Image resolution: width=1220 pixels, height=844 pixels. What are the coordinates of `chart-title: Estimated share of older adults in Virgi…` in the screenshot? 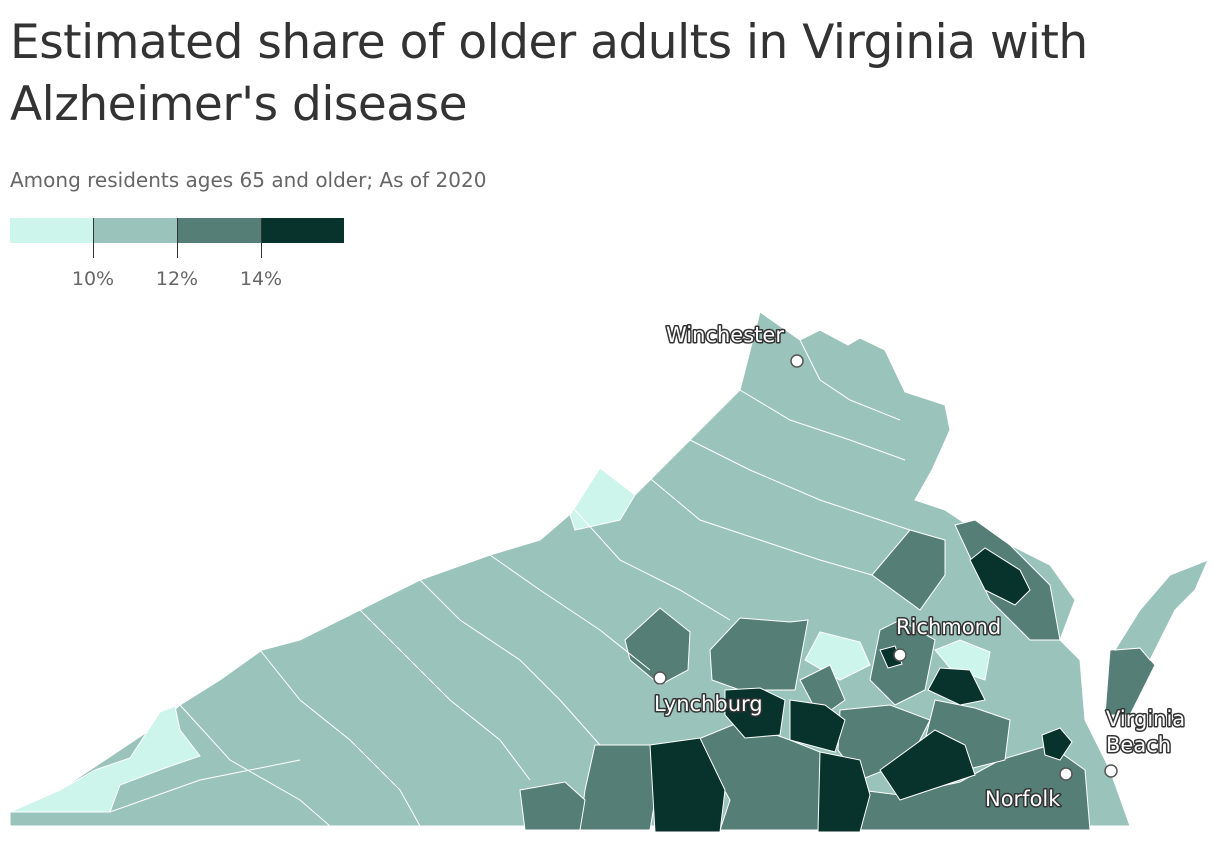 It's located at (549, 73).